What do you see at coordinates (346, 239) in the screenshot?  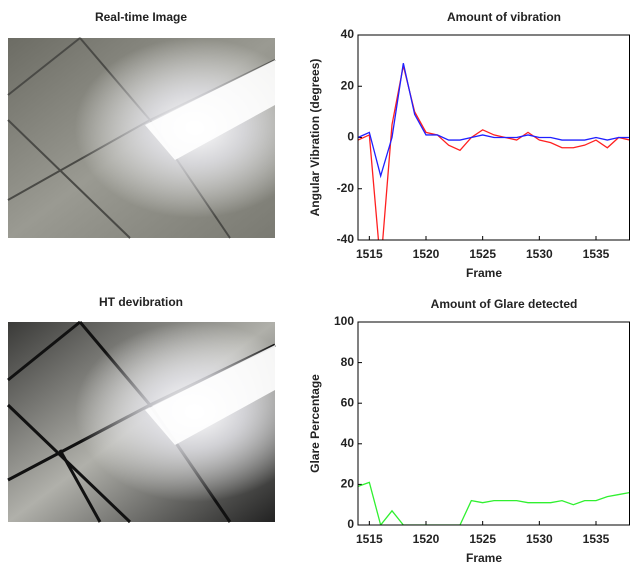 I see `y-tick-label: -40` at bounding box center [346, 239].